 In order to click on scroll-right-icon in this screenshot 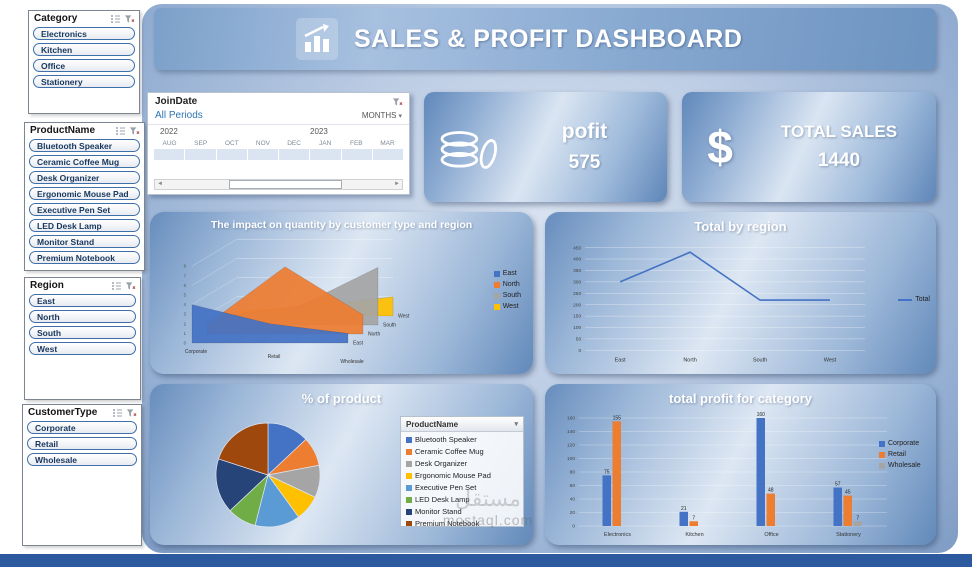, I will do `click(397, 184)`.